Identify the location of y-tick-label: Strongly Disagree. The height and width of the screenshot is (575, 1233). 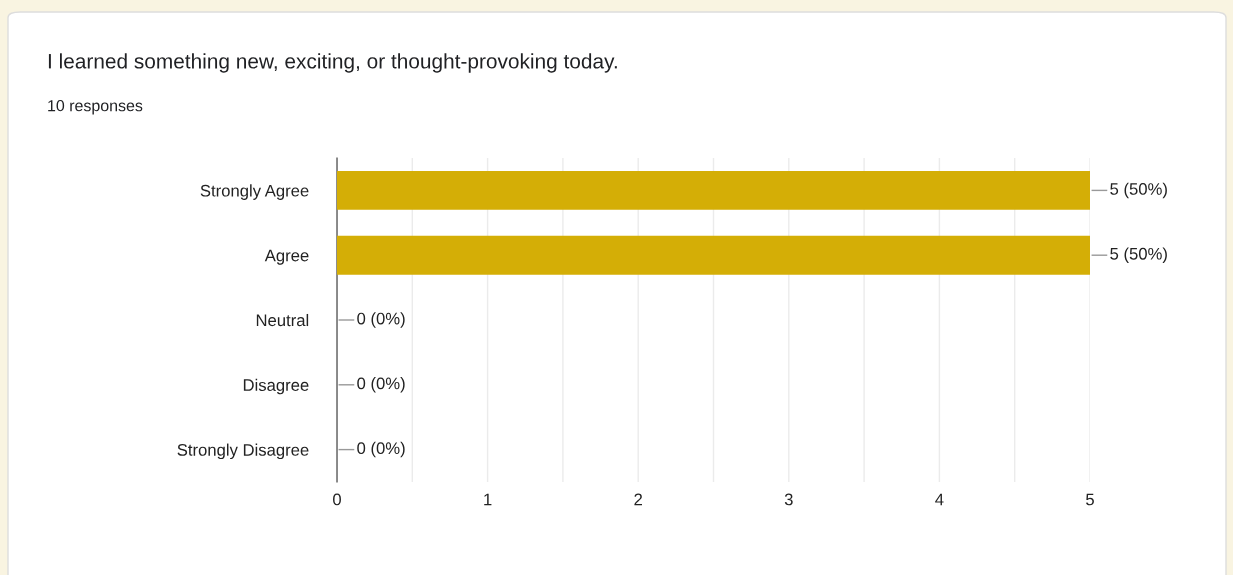
(243, 451).